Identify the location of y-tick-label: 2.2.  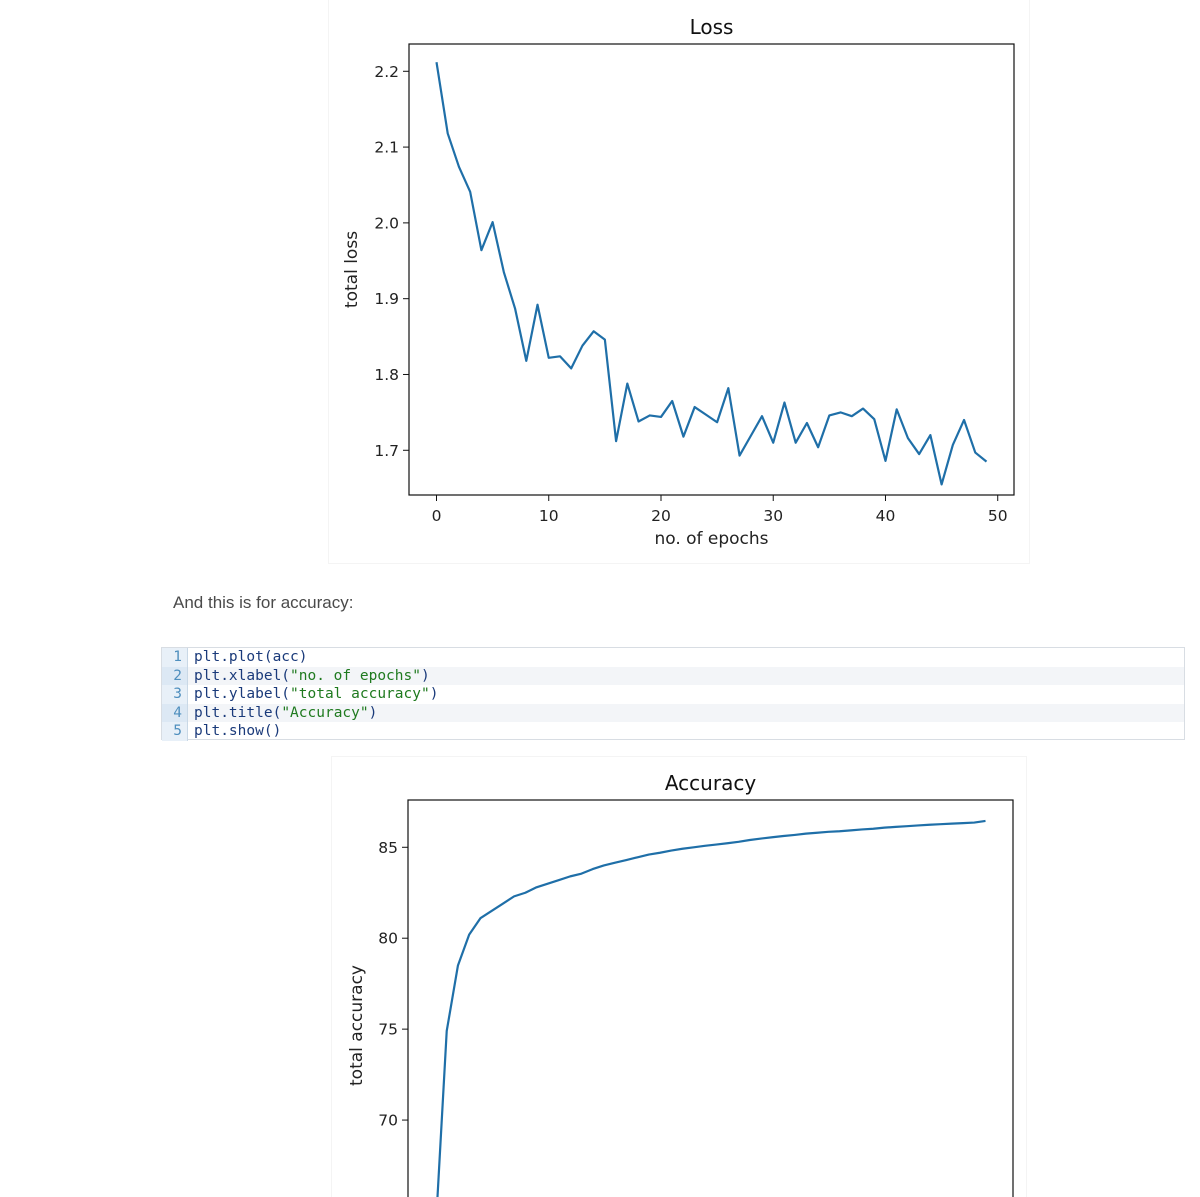
(386, 72).